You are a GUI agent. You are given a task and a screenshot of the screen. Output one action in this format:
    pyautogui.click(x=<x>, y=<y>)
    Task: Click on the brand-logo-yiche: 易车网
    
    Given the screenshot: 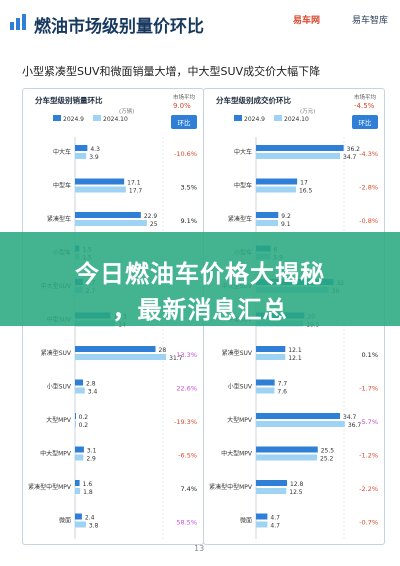 What is the action you would take?
    pyautogui.click(x=306, y=21)
    